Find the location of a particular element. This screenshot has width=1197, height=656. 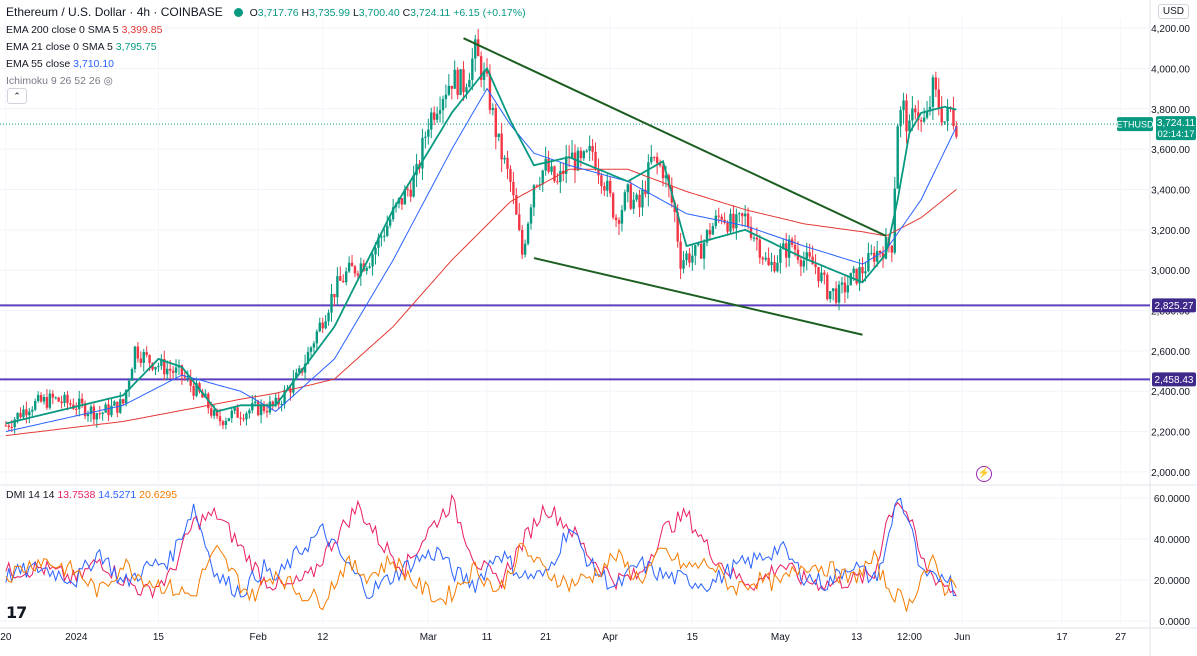

dmi-plus-di-line is located at coordinates (481, 548).